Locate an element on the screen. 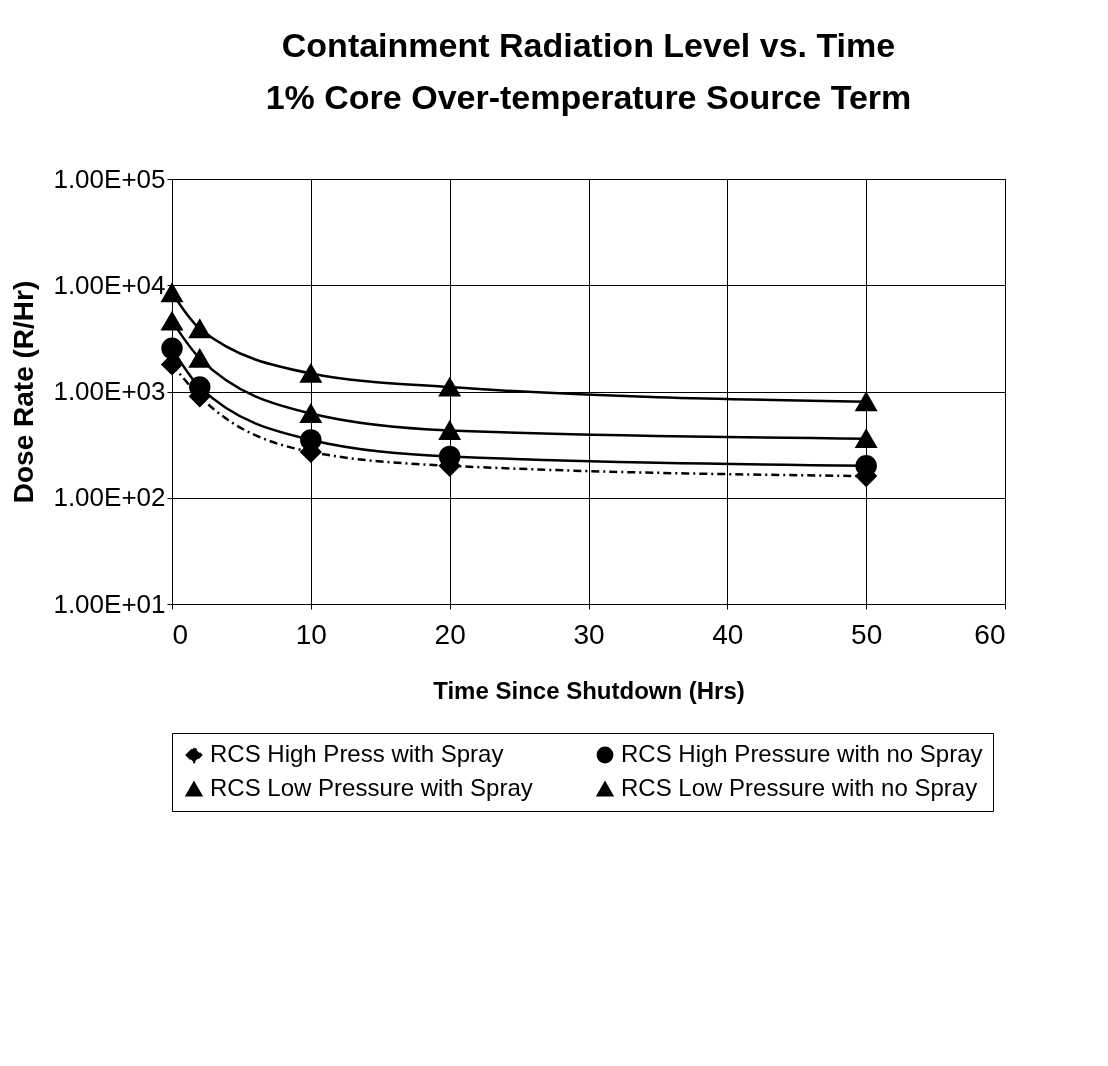 The width and height of the screenshot is (1108, 1066). legend-label: RCS Low Pressure with no Spray is located at coordinates (799, 787).